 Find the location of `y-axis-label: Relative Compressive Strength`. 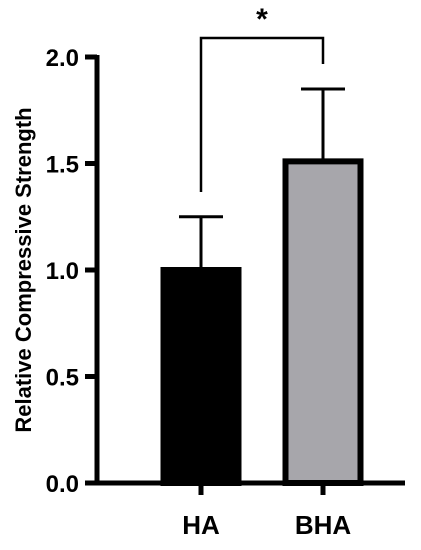

y-axis-label: Relative Compressive Strength is located at coordinates (23, 269).